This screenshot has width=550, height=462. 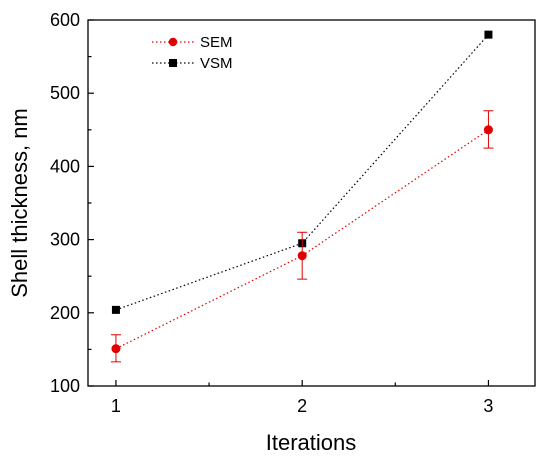 I want to click on x-axis-title: Iterations, so click(x=311, y=442).